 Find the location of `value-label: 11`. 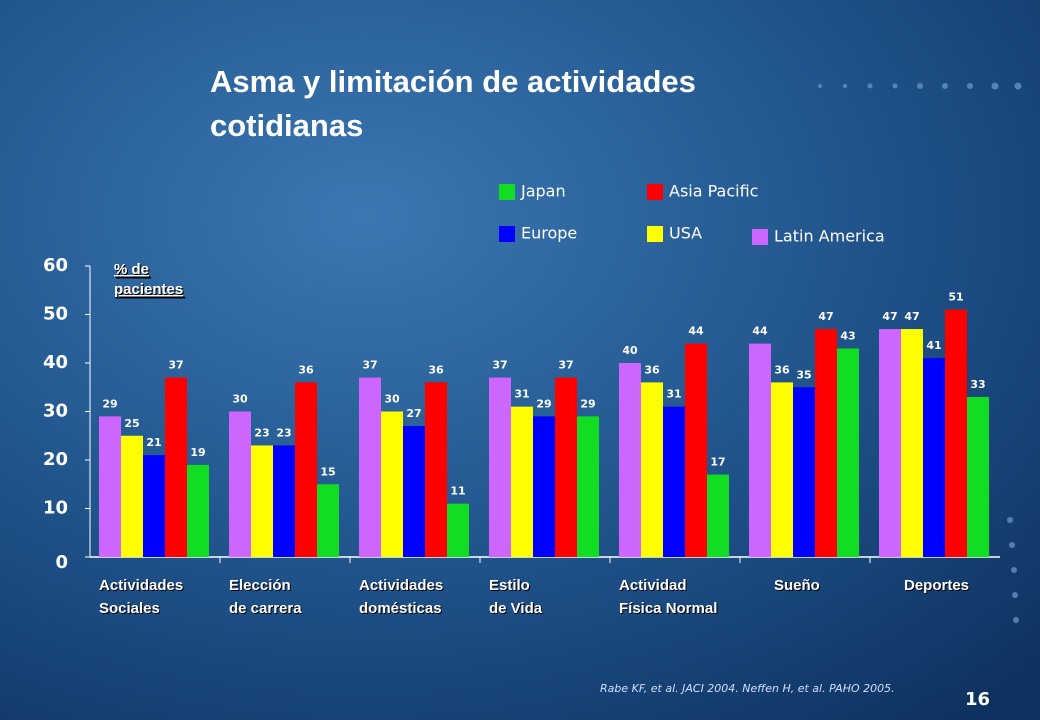

value-label: 11 is located at coordinates (457, 491).